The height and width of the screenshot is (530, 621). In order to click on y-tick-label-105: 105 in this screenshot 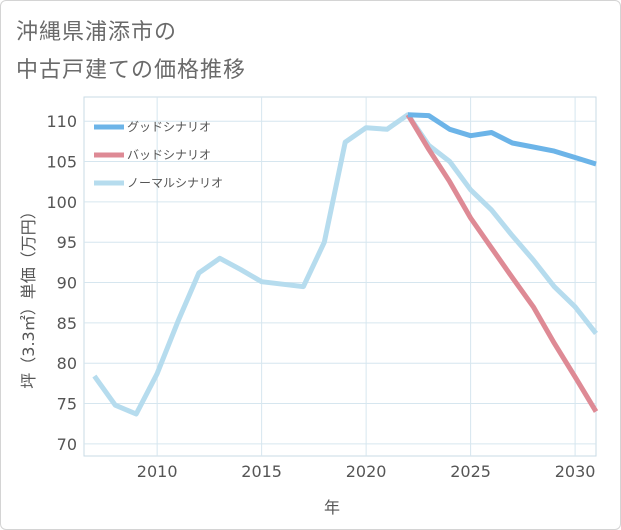, I will do `click(61, 162)`.